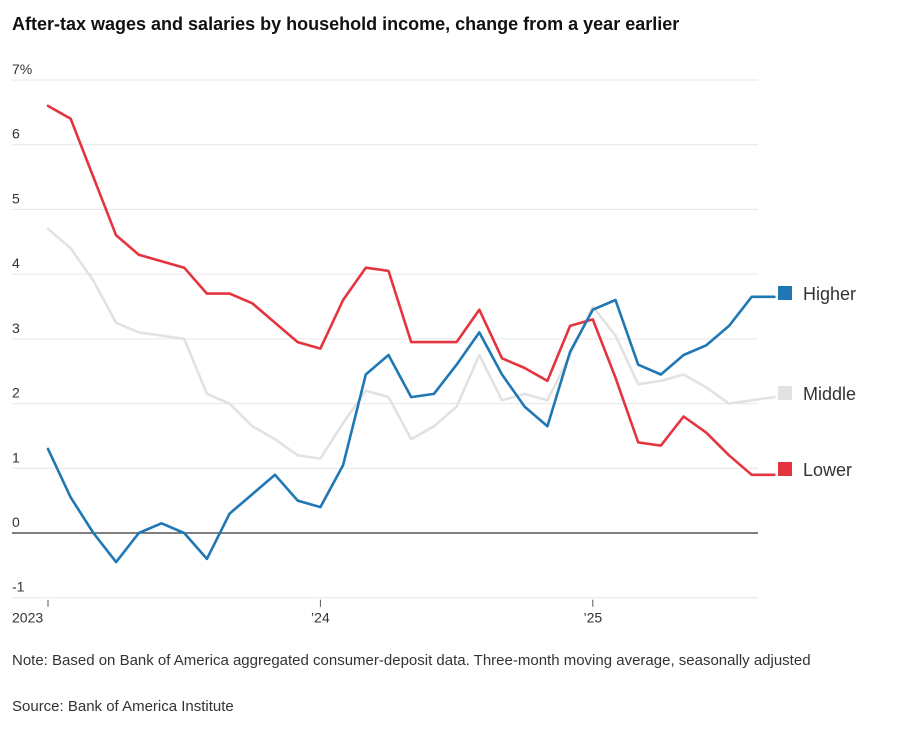 This screenshot has height=730, width=899. I want to click on y-tick-label: 6, so click(16, 134).